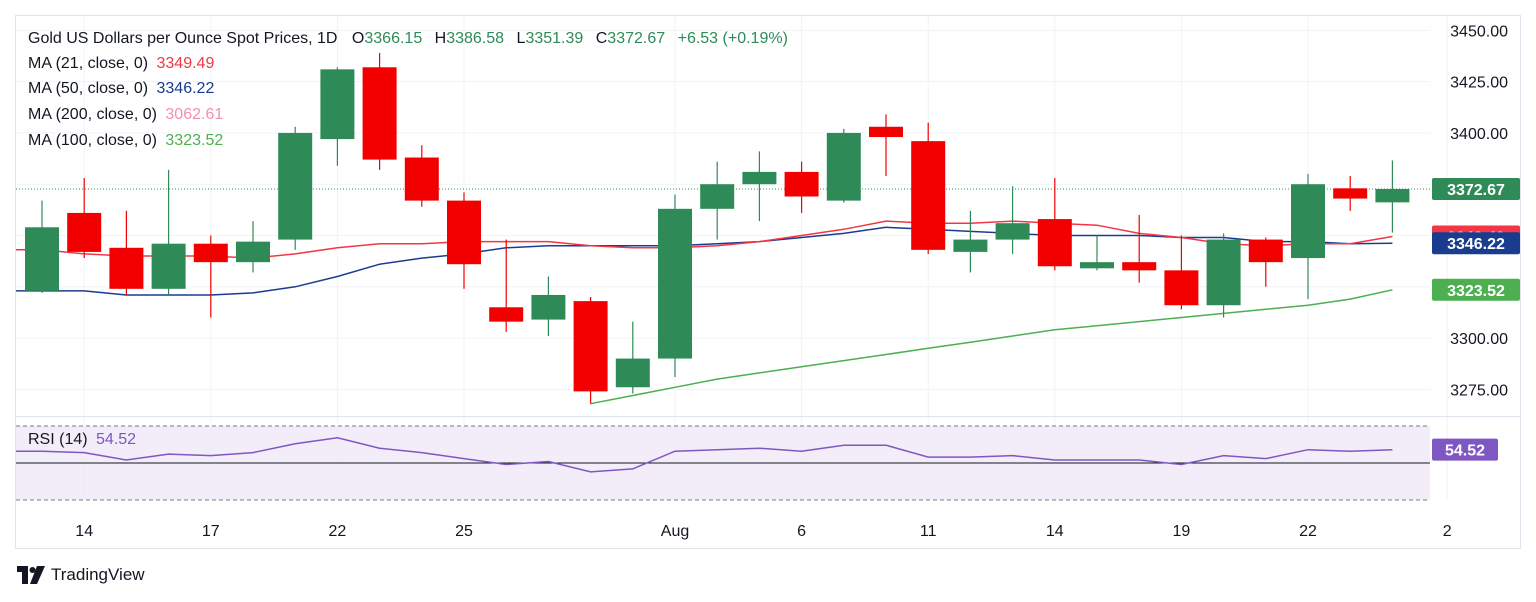 This screenshot has width=1536, height=602. I want to click on ma100-label: MA (100, close, 0), so click(92, 140).